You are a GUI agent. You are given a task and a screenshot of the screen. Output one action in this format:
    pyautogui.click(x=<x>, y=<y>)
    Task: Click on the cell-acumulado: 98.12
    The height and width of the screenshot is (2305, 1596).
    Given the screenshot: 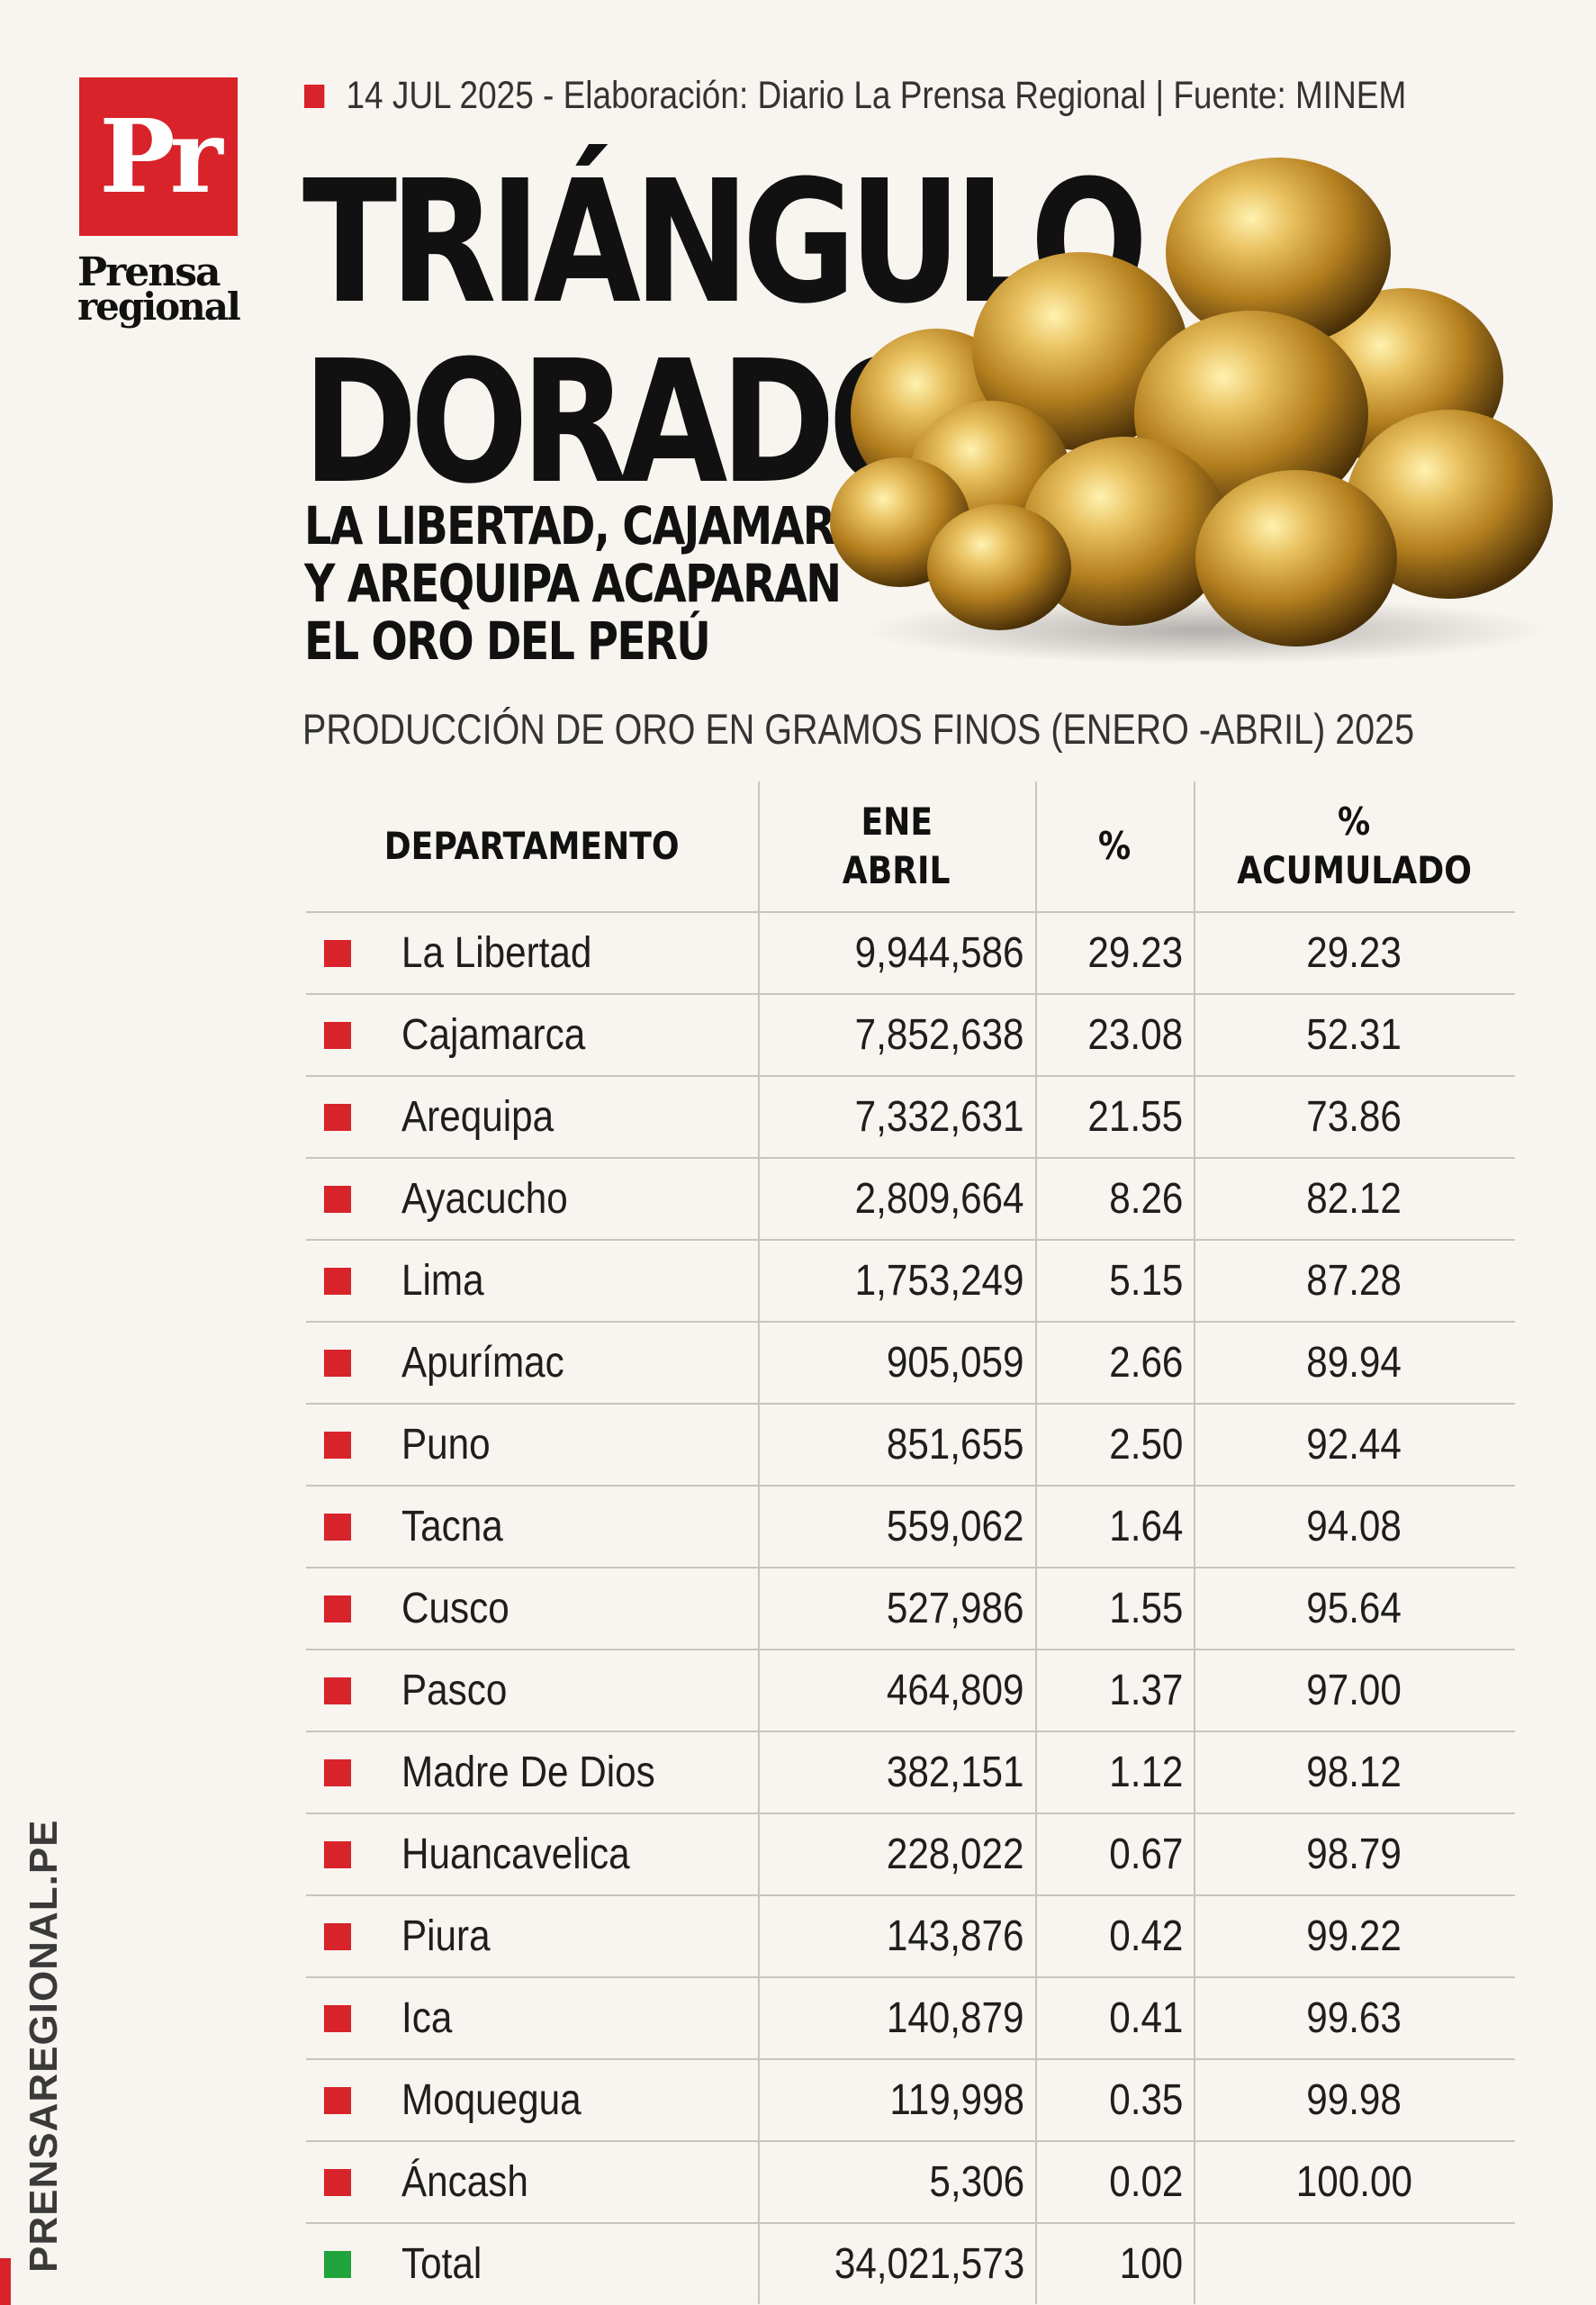 What is the action you would take?
    pyautogui.click(x=1354, y=1772)
    